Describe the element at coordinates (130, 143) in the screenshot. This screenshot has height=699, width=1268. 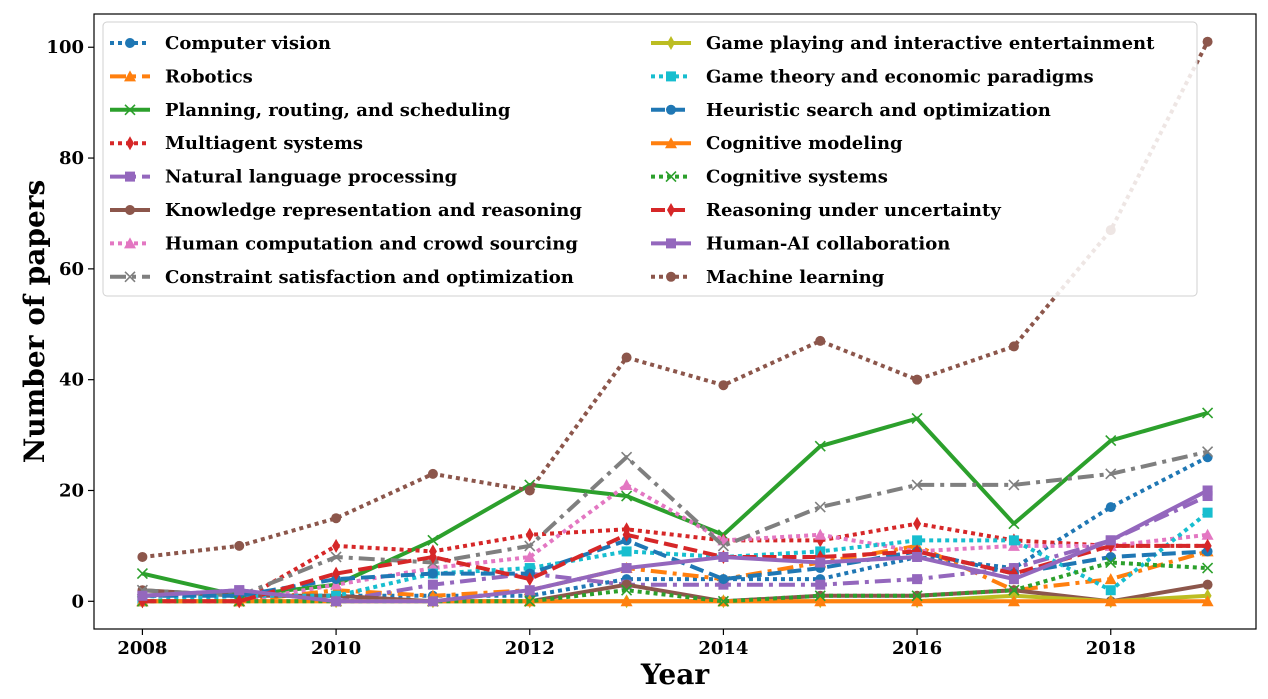
I see `legend-entry-multiagent-systems-marker` at that location.